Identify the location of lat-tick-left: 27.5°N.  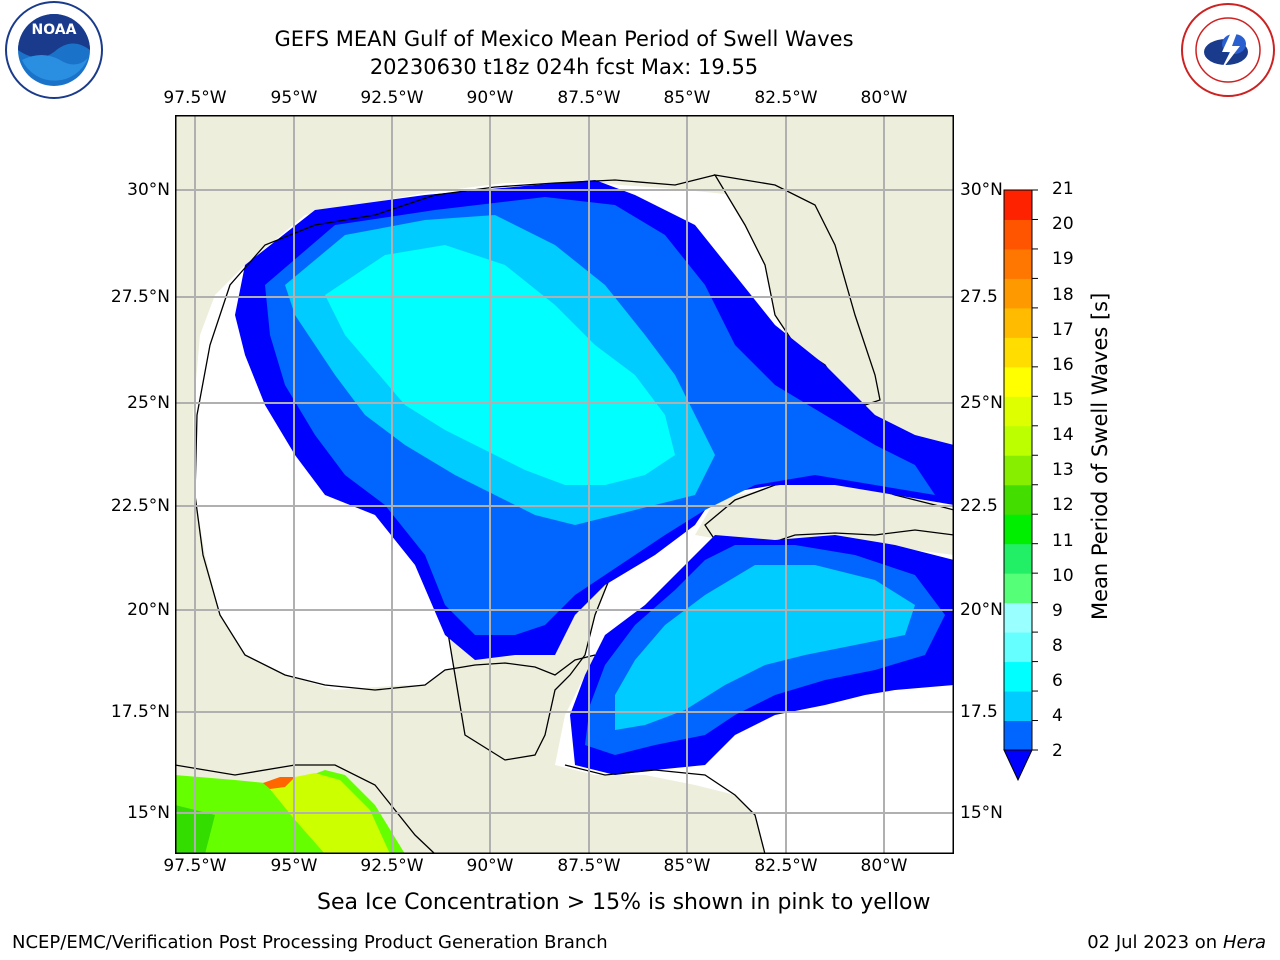
(140, 297).